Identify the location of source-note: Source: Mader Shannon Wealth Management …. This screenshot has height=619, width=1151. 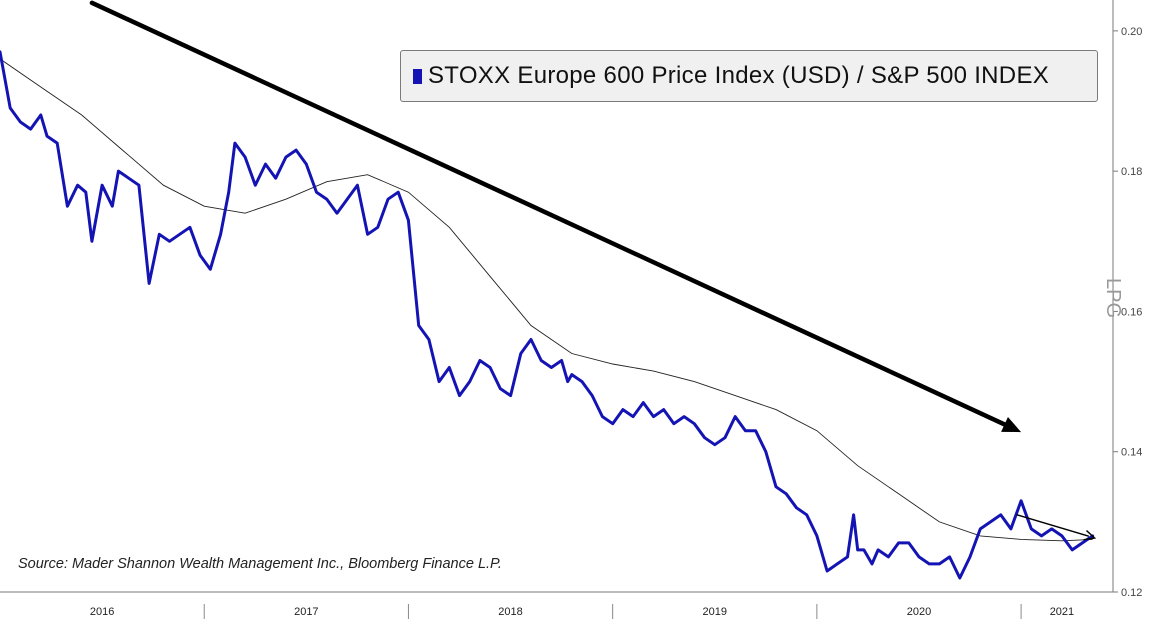
(260, 564).